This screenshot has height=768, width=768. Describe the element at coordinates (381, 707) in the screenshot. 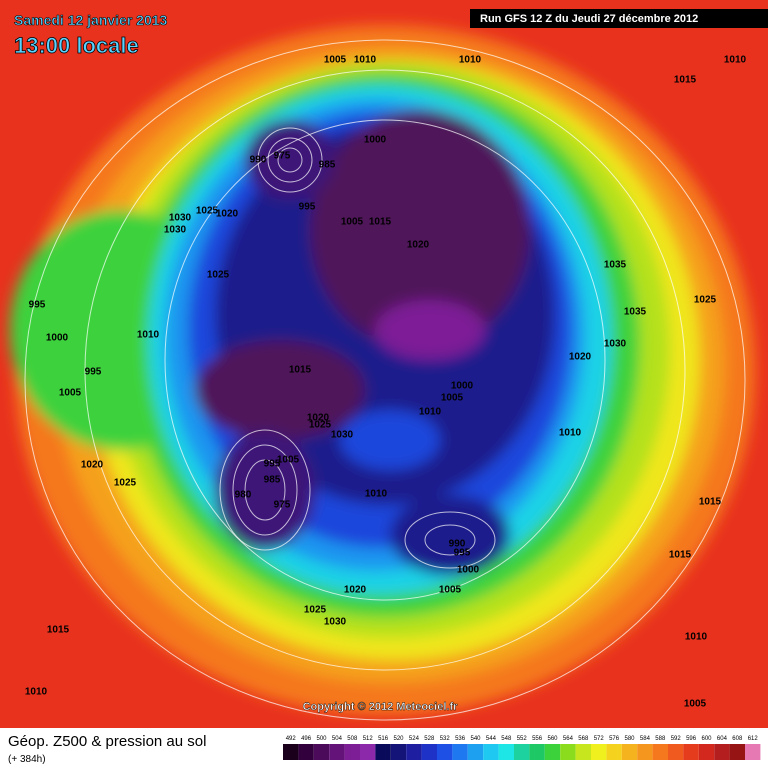

I see `copyright: Copyright © 2012 Meteociel.fr` at that location.